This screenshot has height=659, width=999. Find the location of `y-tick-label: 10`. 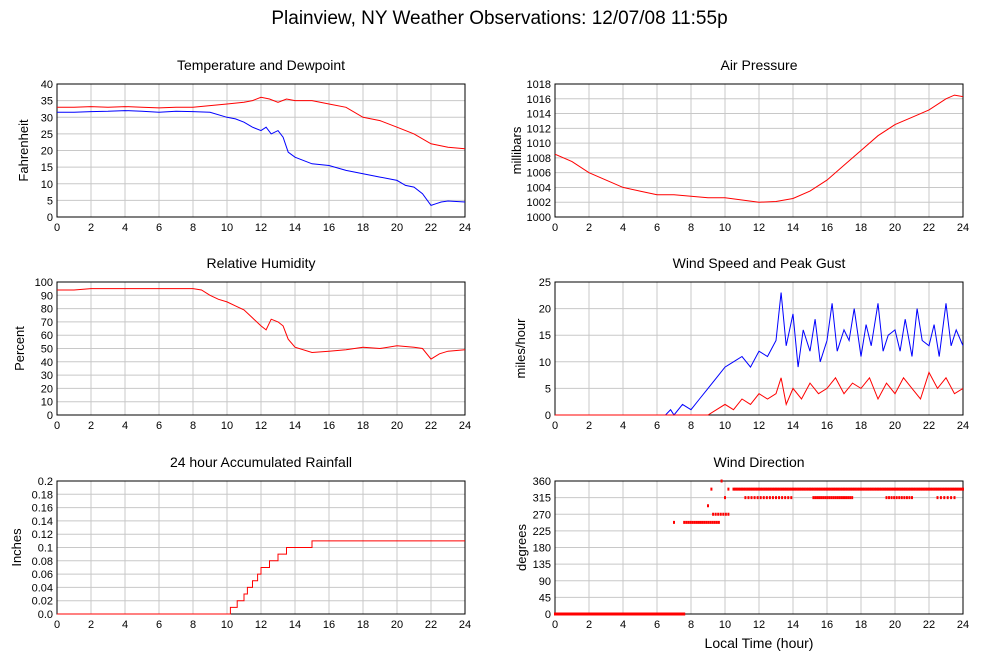

y-tick-label: 10 is located at coordinates (545, 363).